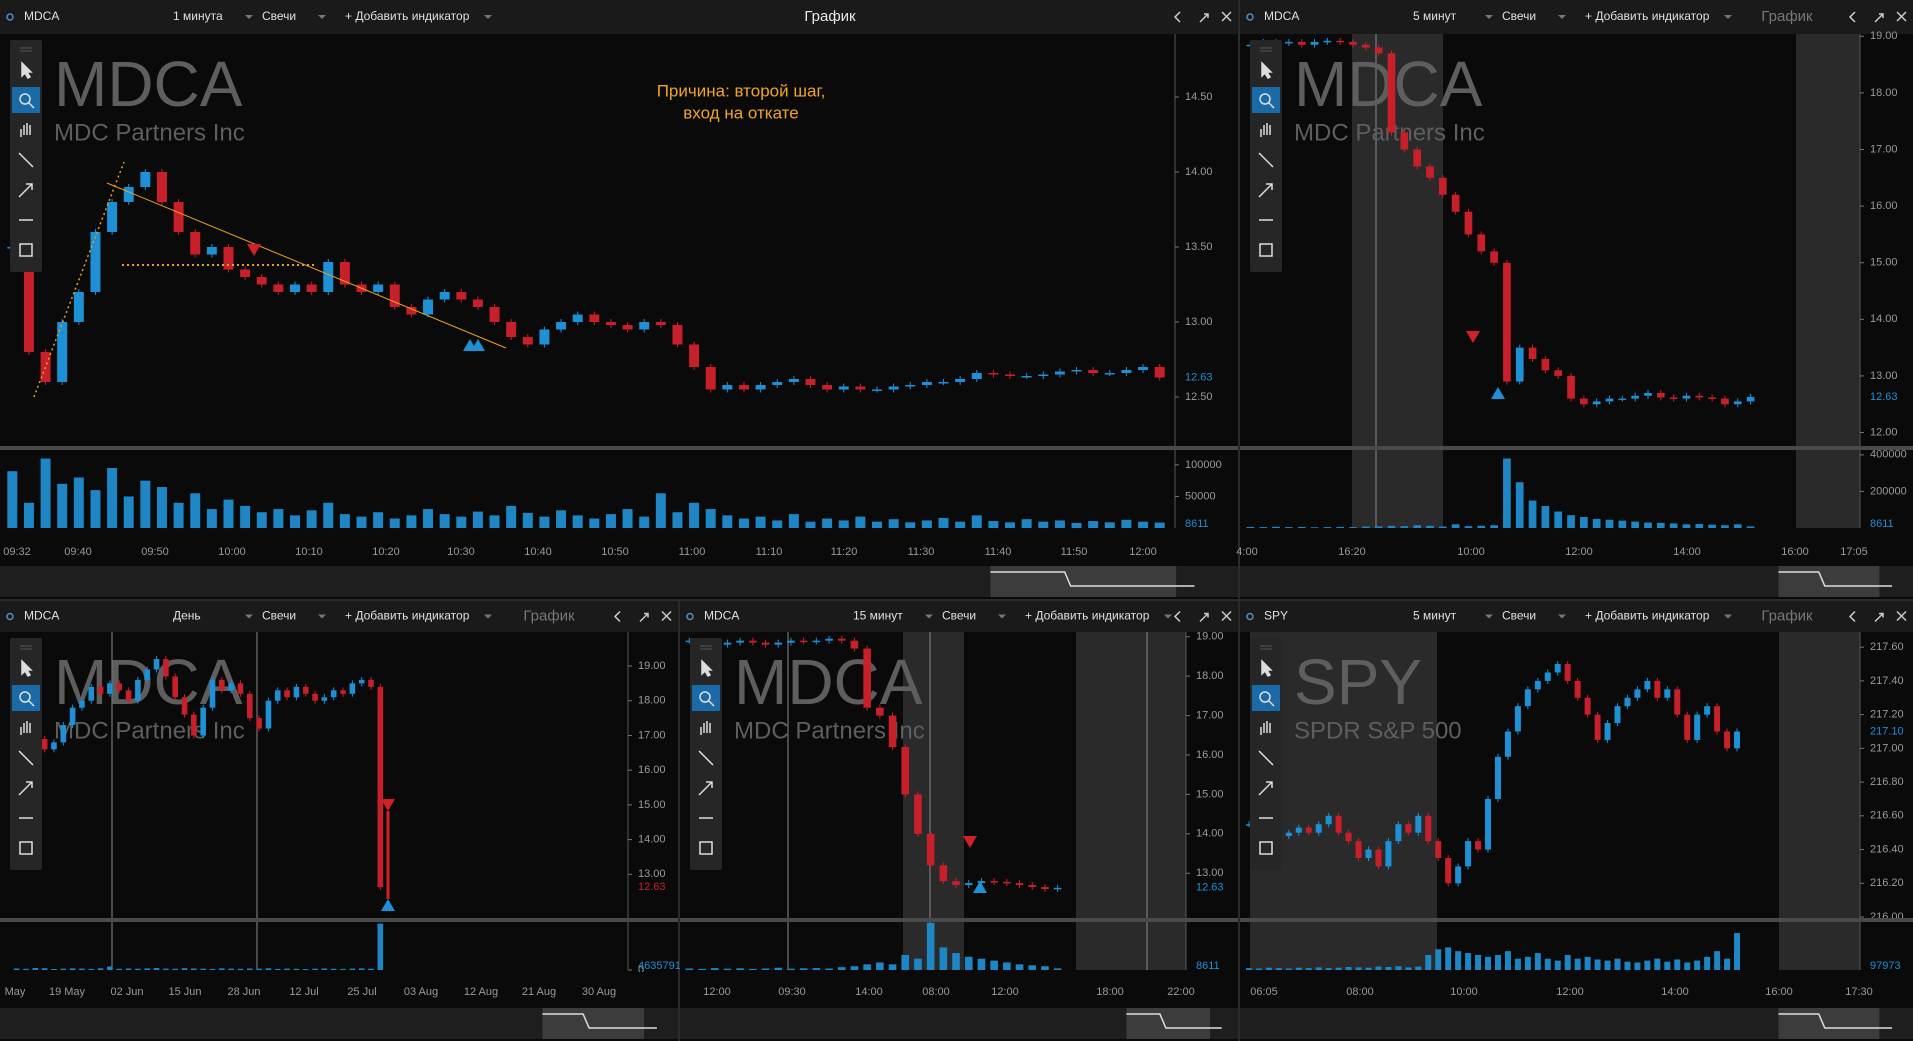  Describe the element at coordinates (198, 16) in the screenshot. I see `interval-dropdown: 1 минута` at that location.